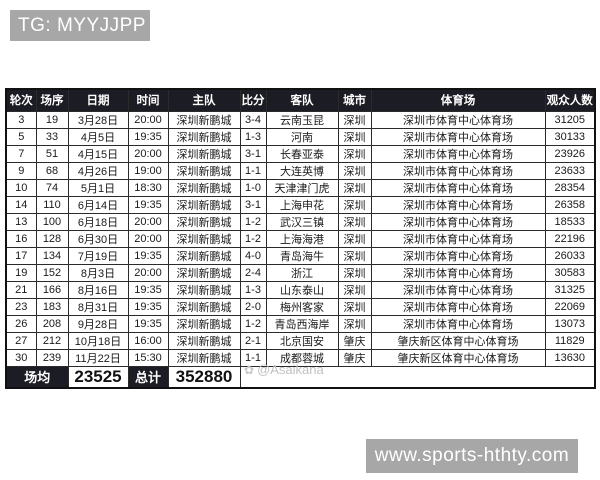  Describe the element at coordinates (52, 187) in the screenshot. I see `match-cell: 74` at that location.